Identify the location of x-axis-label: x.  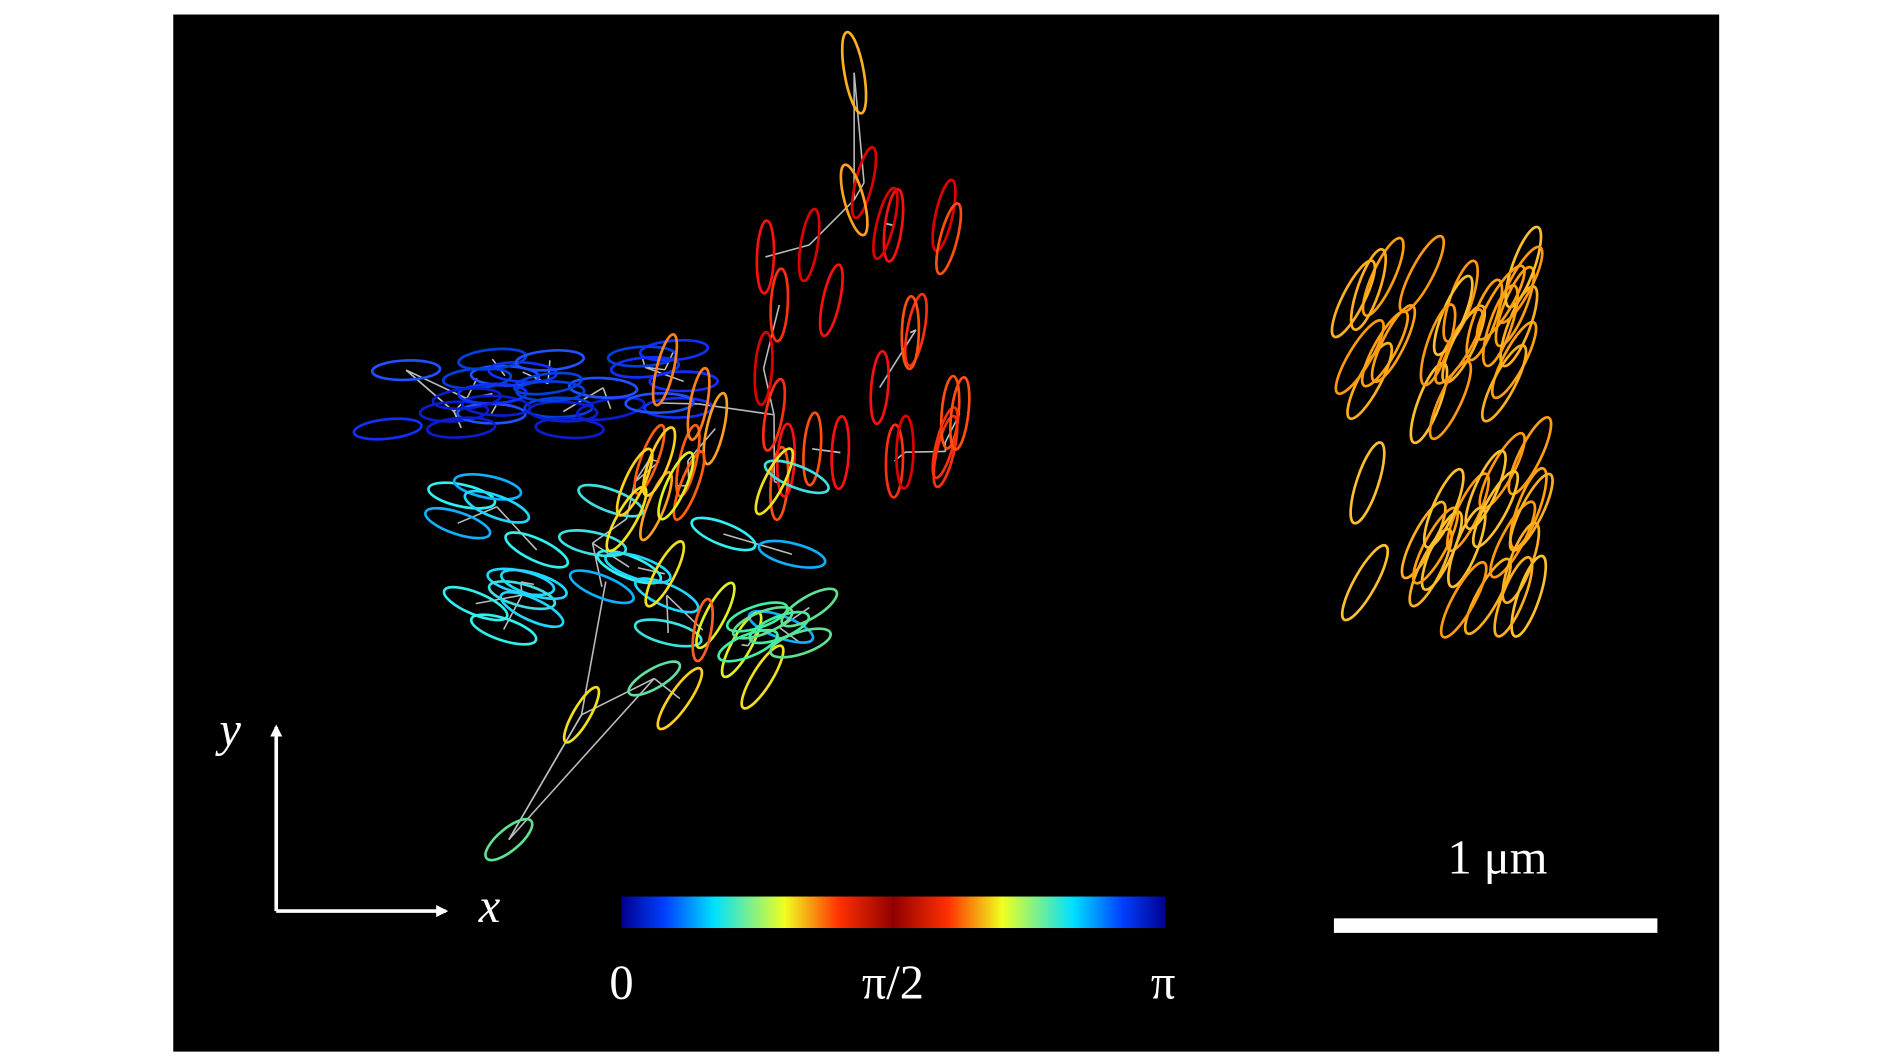
(489, 906).